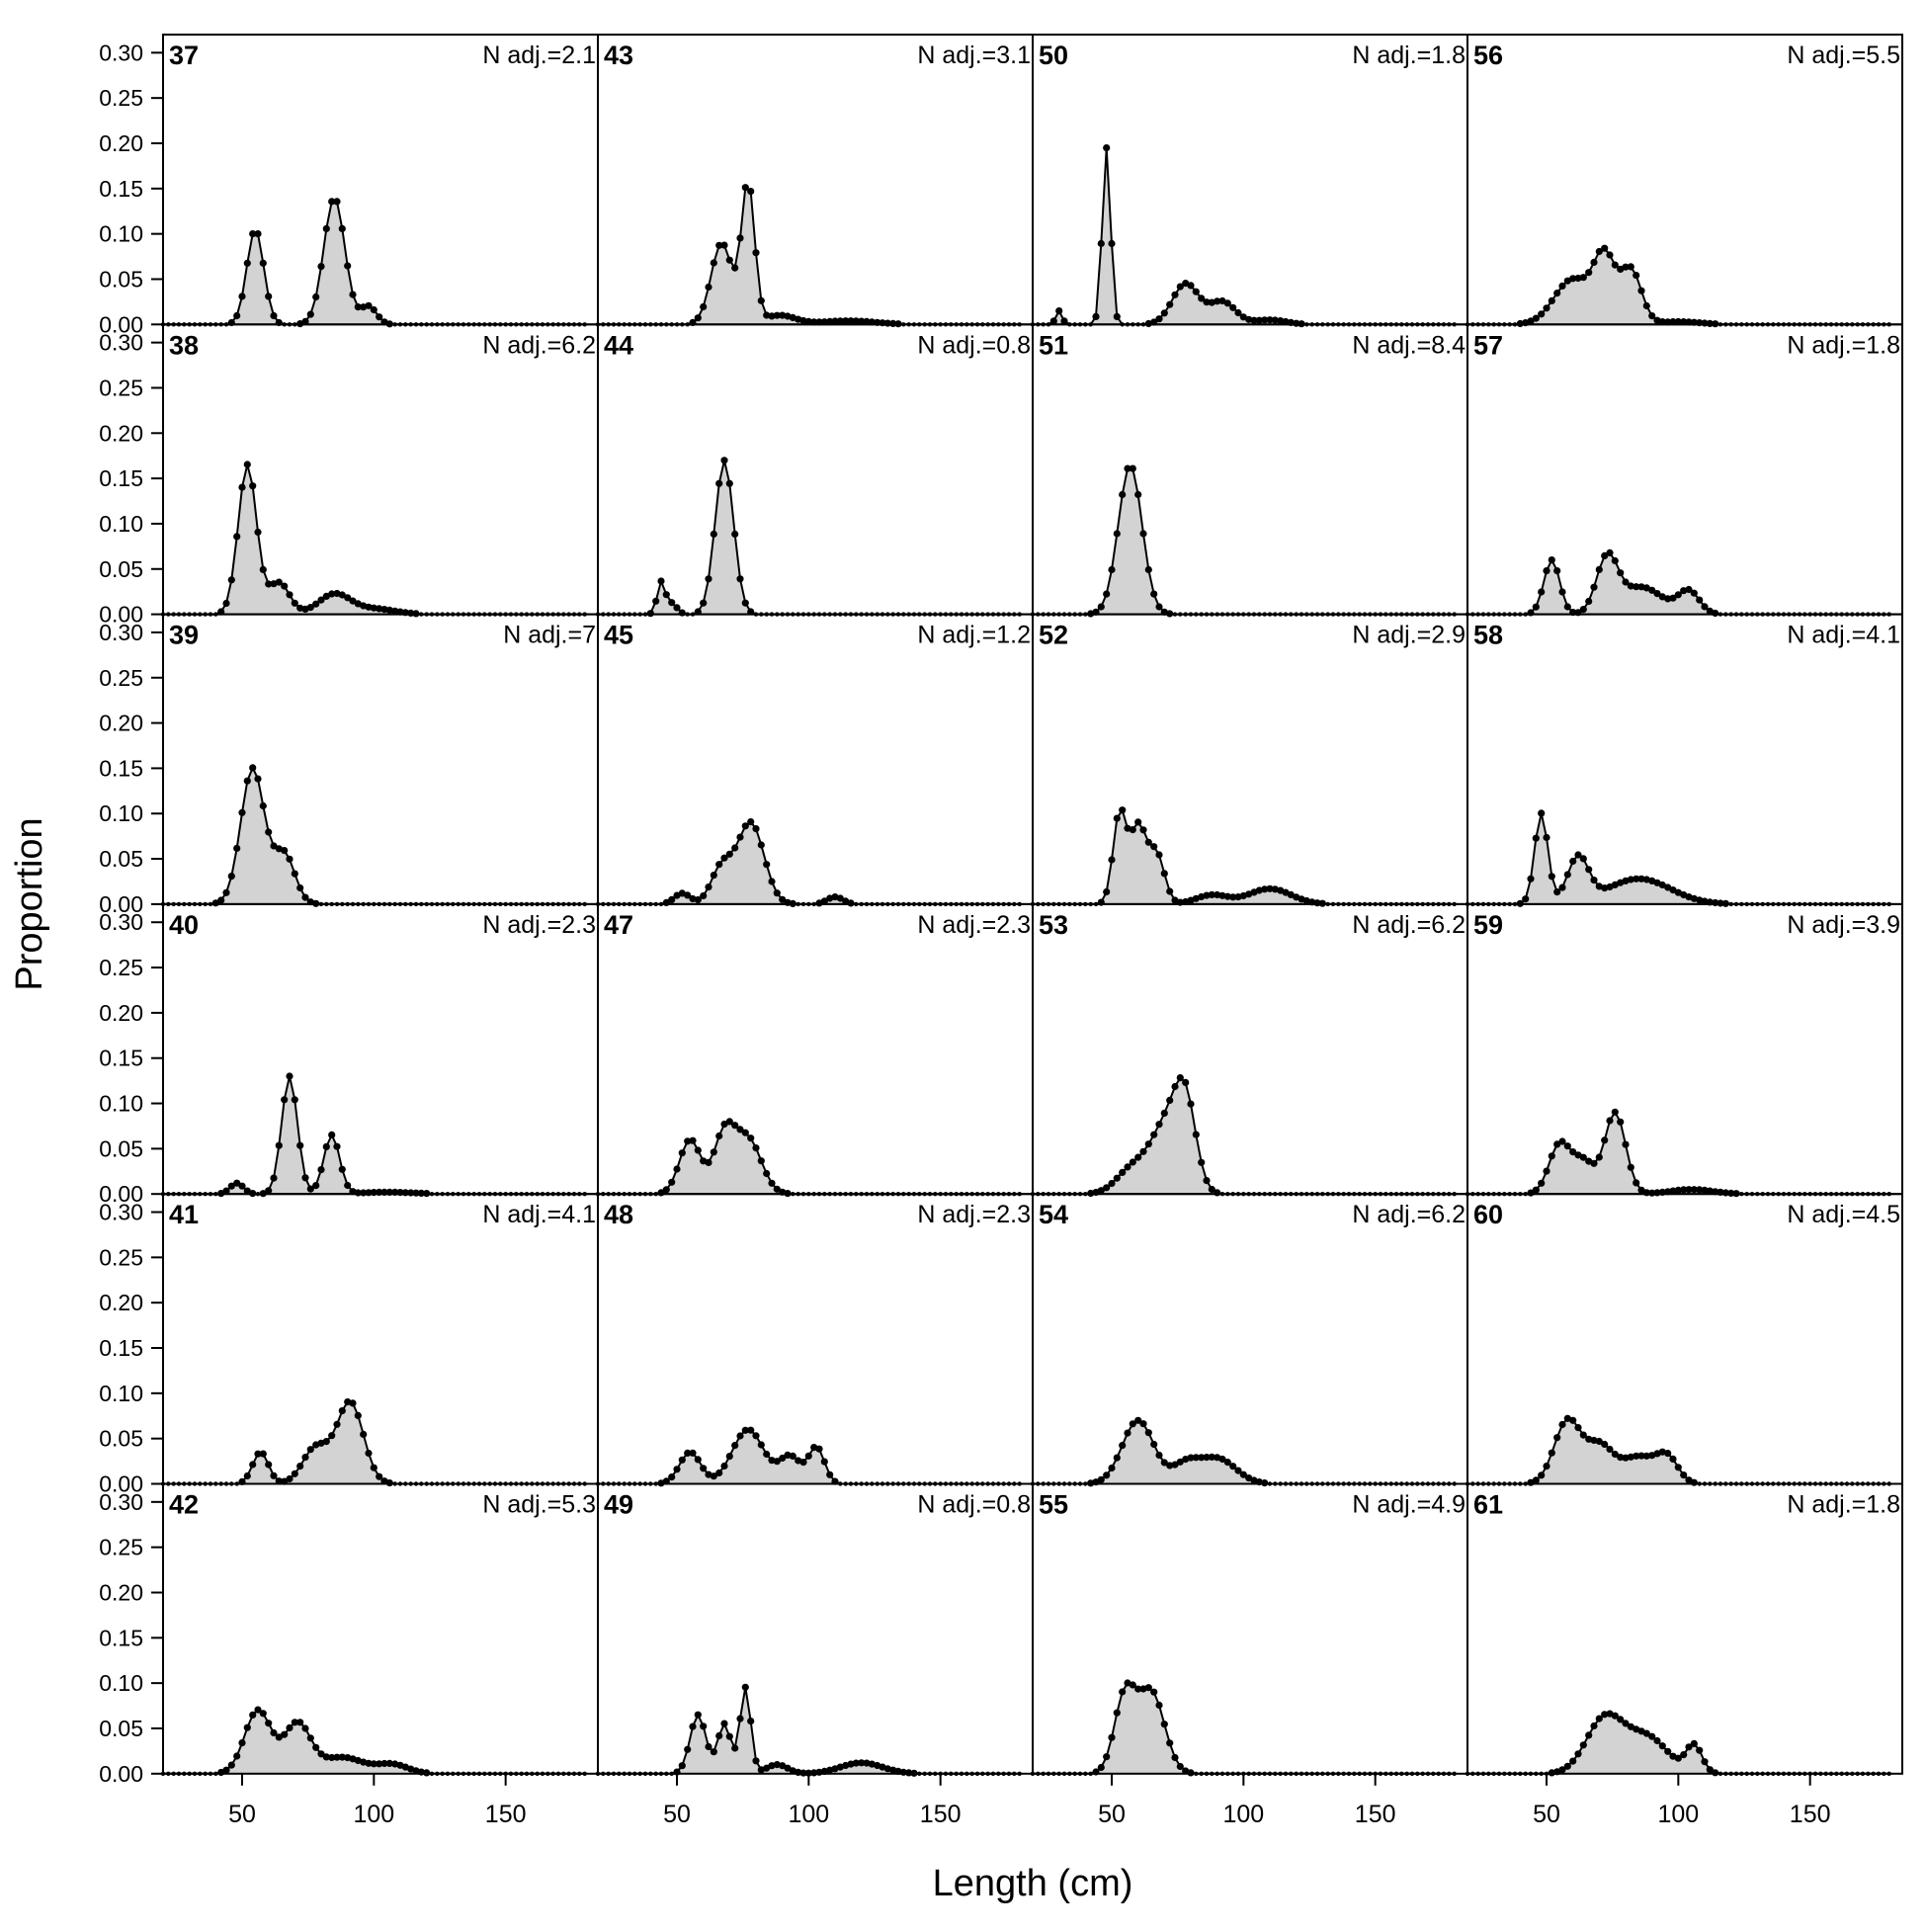  Describe the element at coordinates (1033, 1883) in the screenshot. I see `x-axis-label: Length (cm)` at that location.